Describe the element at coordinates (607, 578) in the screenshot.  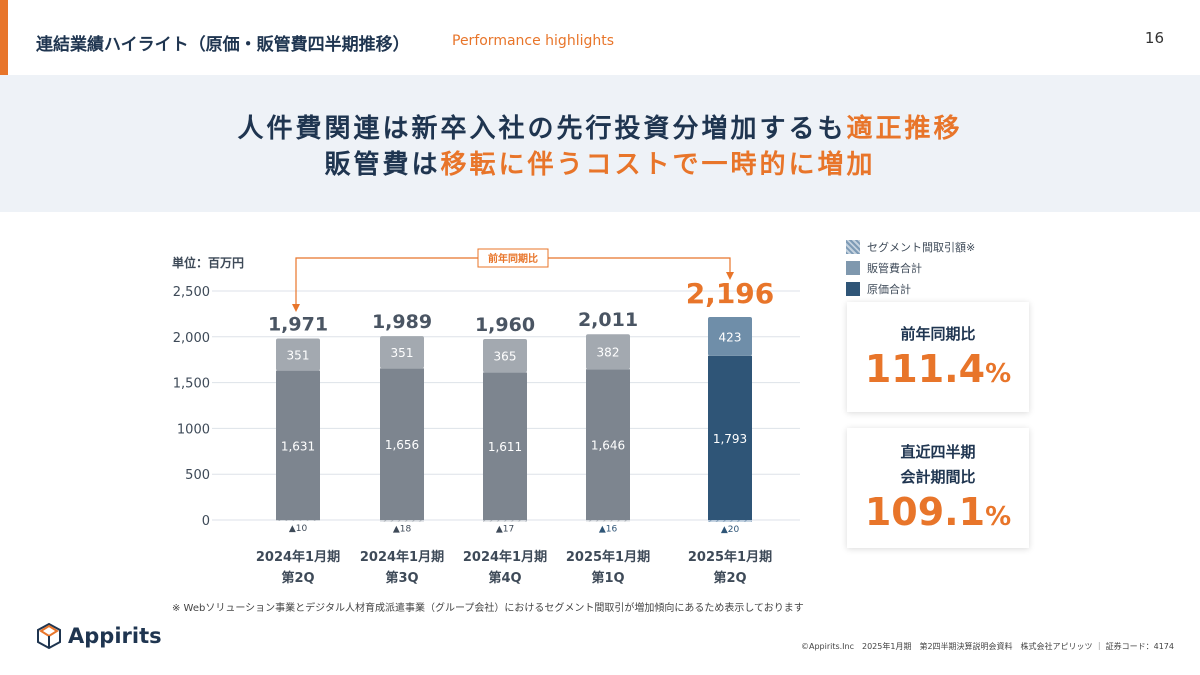
I see `x-tick-label: 第1Q` at that location.